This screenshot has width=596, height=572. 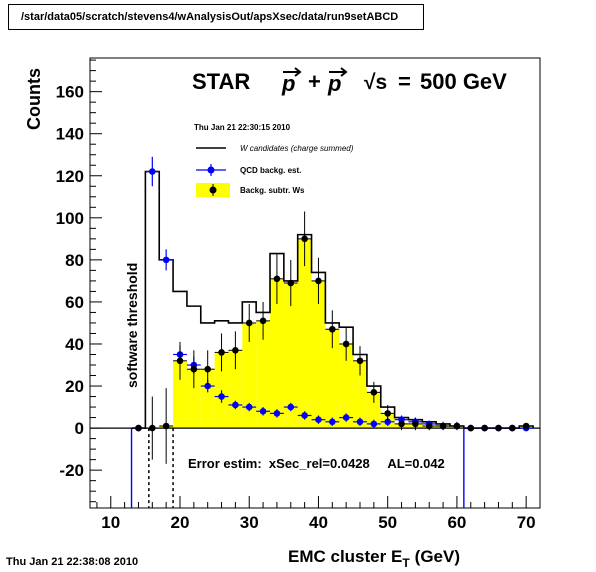 I want to click on legend-label-qcd: QCD backg. est., so click(x=270, y=170).